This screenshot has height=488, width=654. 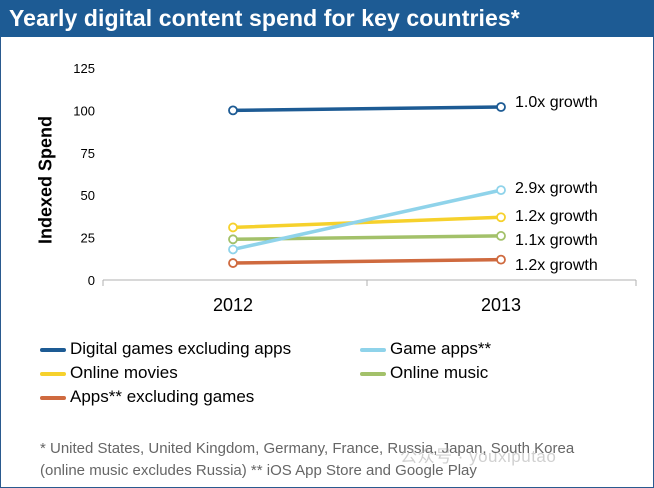 What do you see at coordinates (556, 188) in the screenshot?
I see `growth-annotation-1: 2.9x growth` at bounding box center [556, 188].